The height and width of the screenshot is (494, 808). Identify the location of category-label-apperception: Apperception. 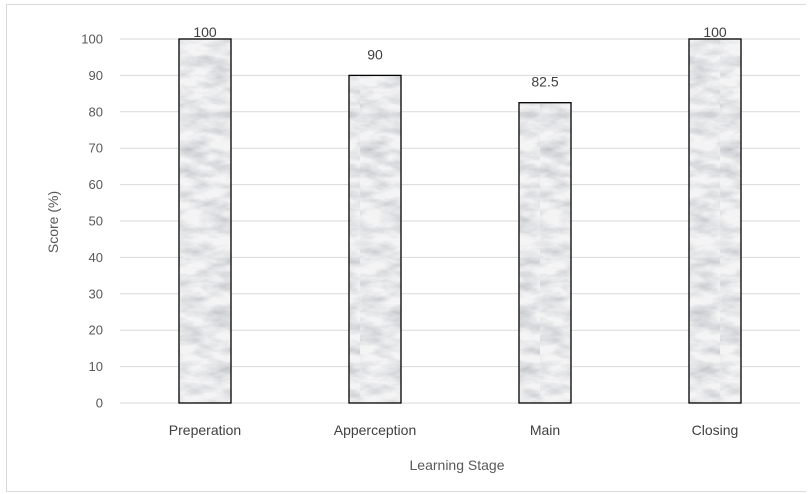
(375, 430).